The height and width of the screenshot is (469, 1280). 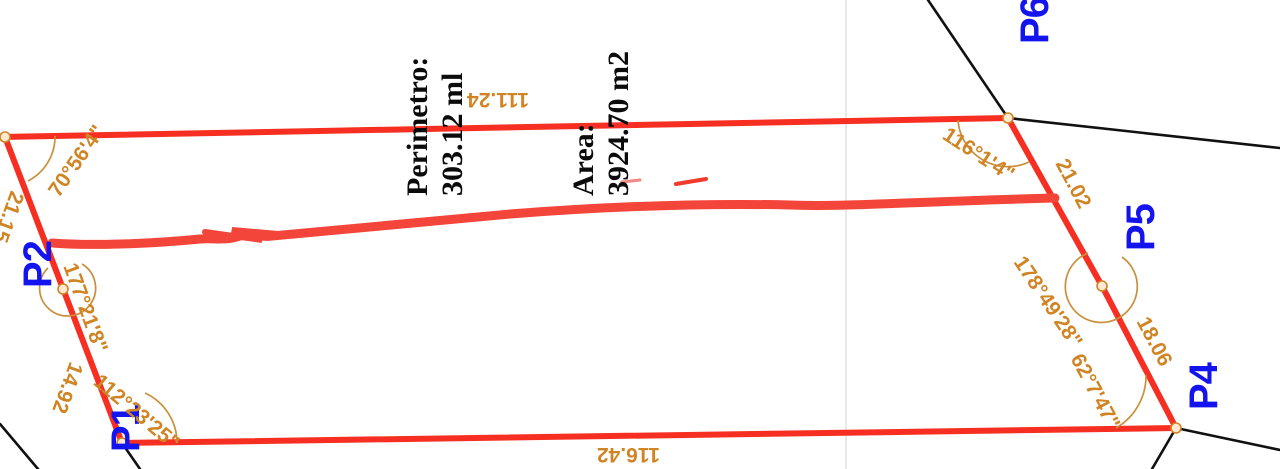 I want to click on sketch-stroke-main, so click(x=553, y=221).